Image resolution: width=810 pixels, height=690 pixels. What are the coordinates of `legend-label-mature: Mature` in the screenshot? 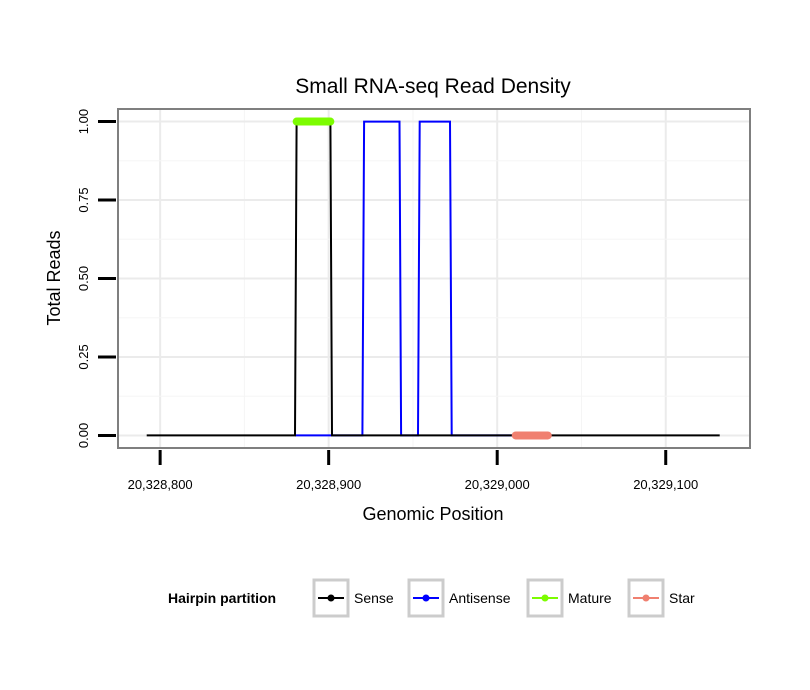 It's located at (590, 598).